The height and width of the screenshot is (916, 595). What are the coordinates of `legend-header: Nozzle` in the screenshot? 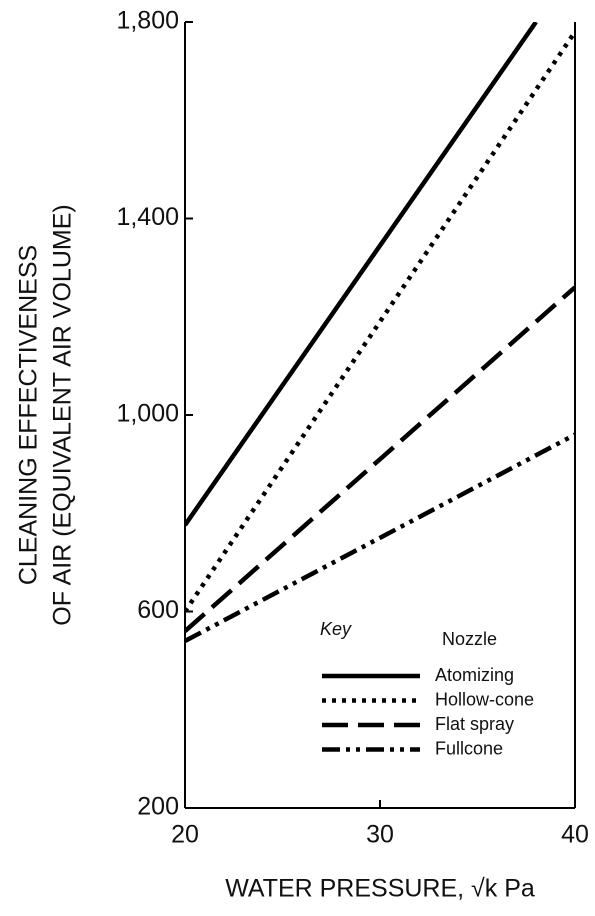 It's located at (469, 639).